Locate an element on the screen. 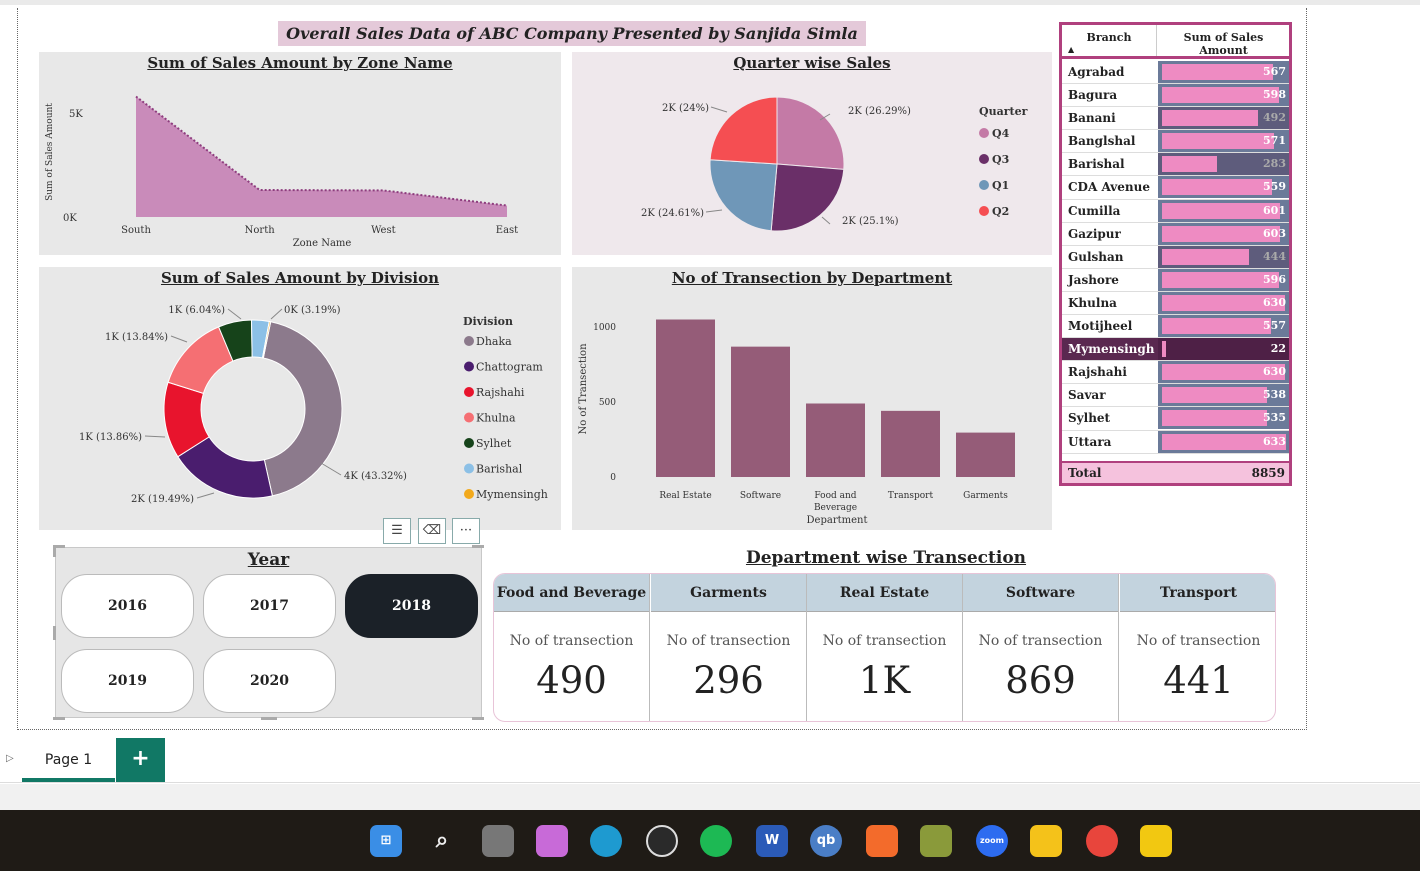 The image size is (1420, 871). leader-line is located at coordinates (714, 211).